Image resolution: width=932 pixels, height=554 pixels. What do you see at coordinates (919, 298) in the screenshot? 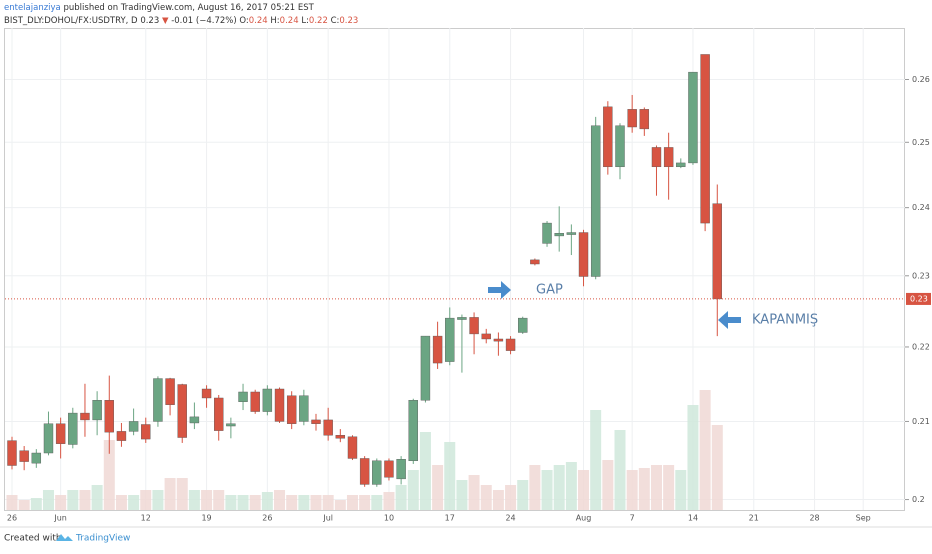
I see `last-price-label: 0.23` at bounding box center [919, 298].